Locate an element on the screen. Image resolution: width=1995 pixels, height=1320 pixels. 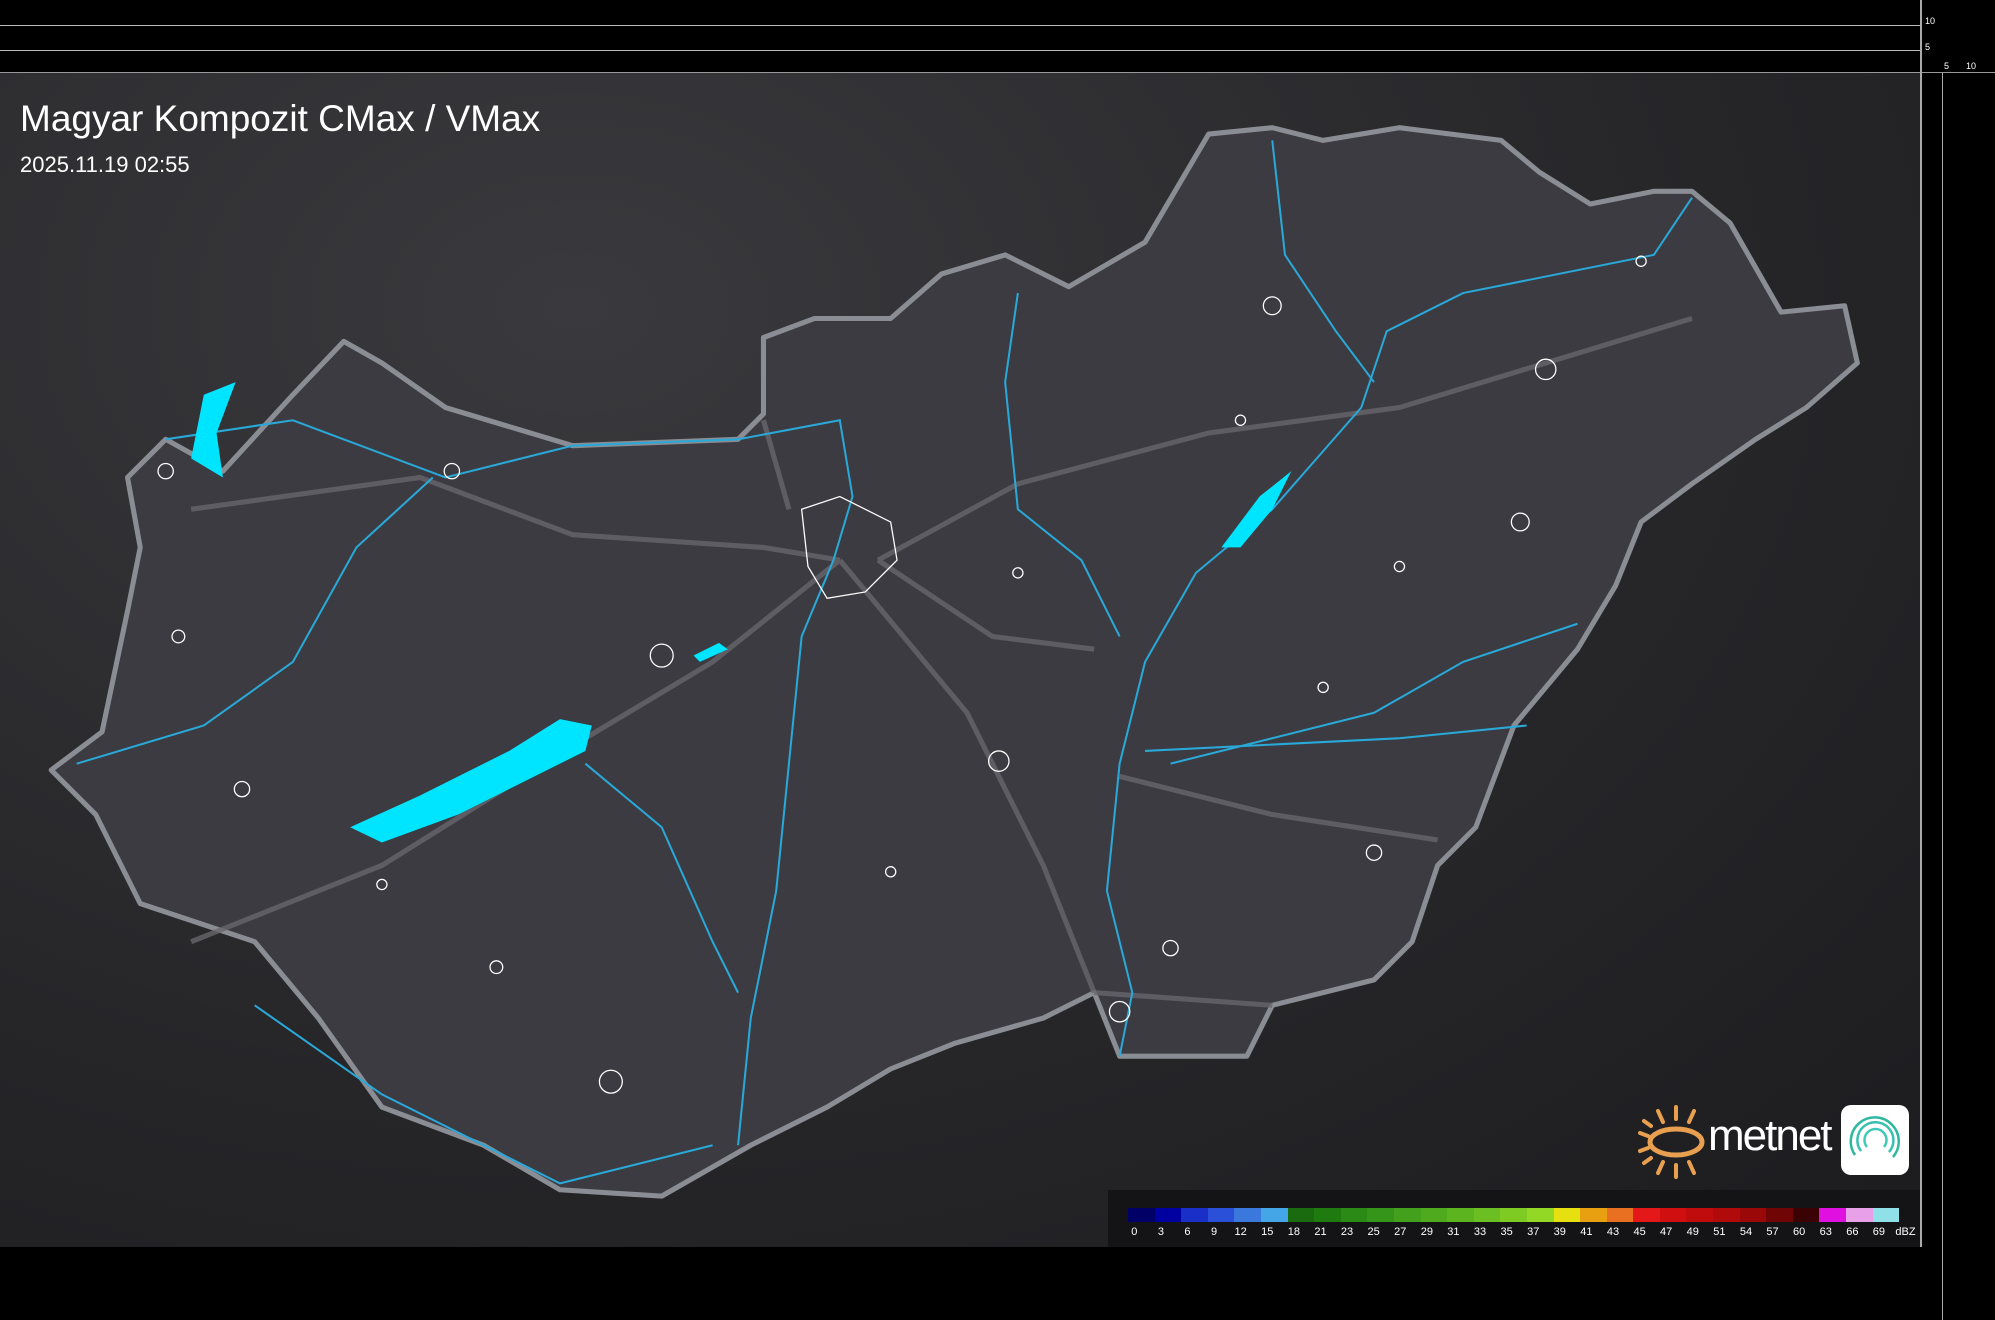
legend-label: 37 is located at coordinates (1533, 1232).